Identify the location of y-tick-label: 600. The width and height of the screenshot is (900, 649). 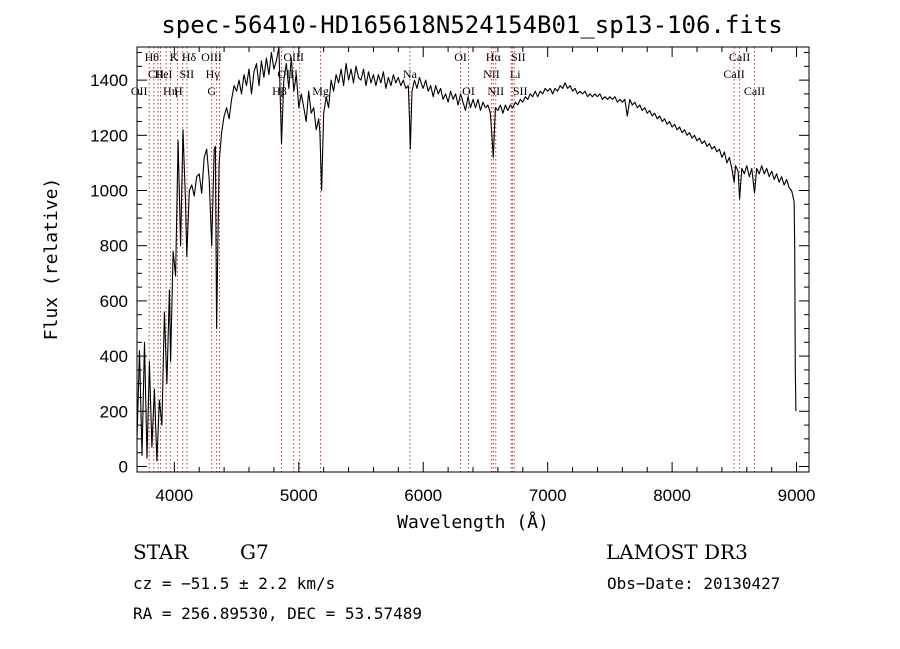
(114, 301).